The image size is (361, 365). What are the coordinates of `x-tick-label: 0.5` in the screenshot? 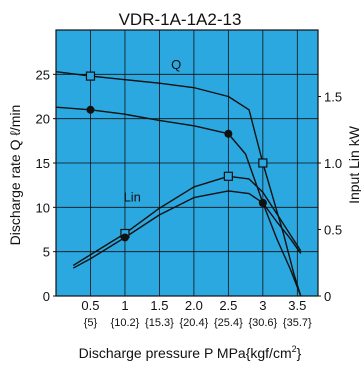 It's located at (90, 305).